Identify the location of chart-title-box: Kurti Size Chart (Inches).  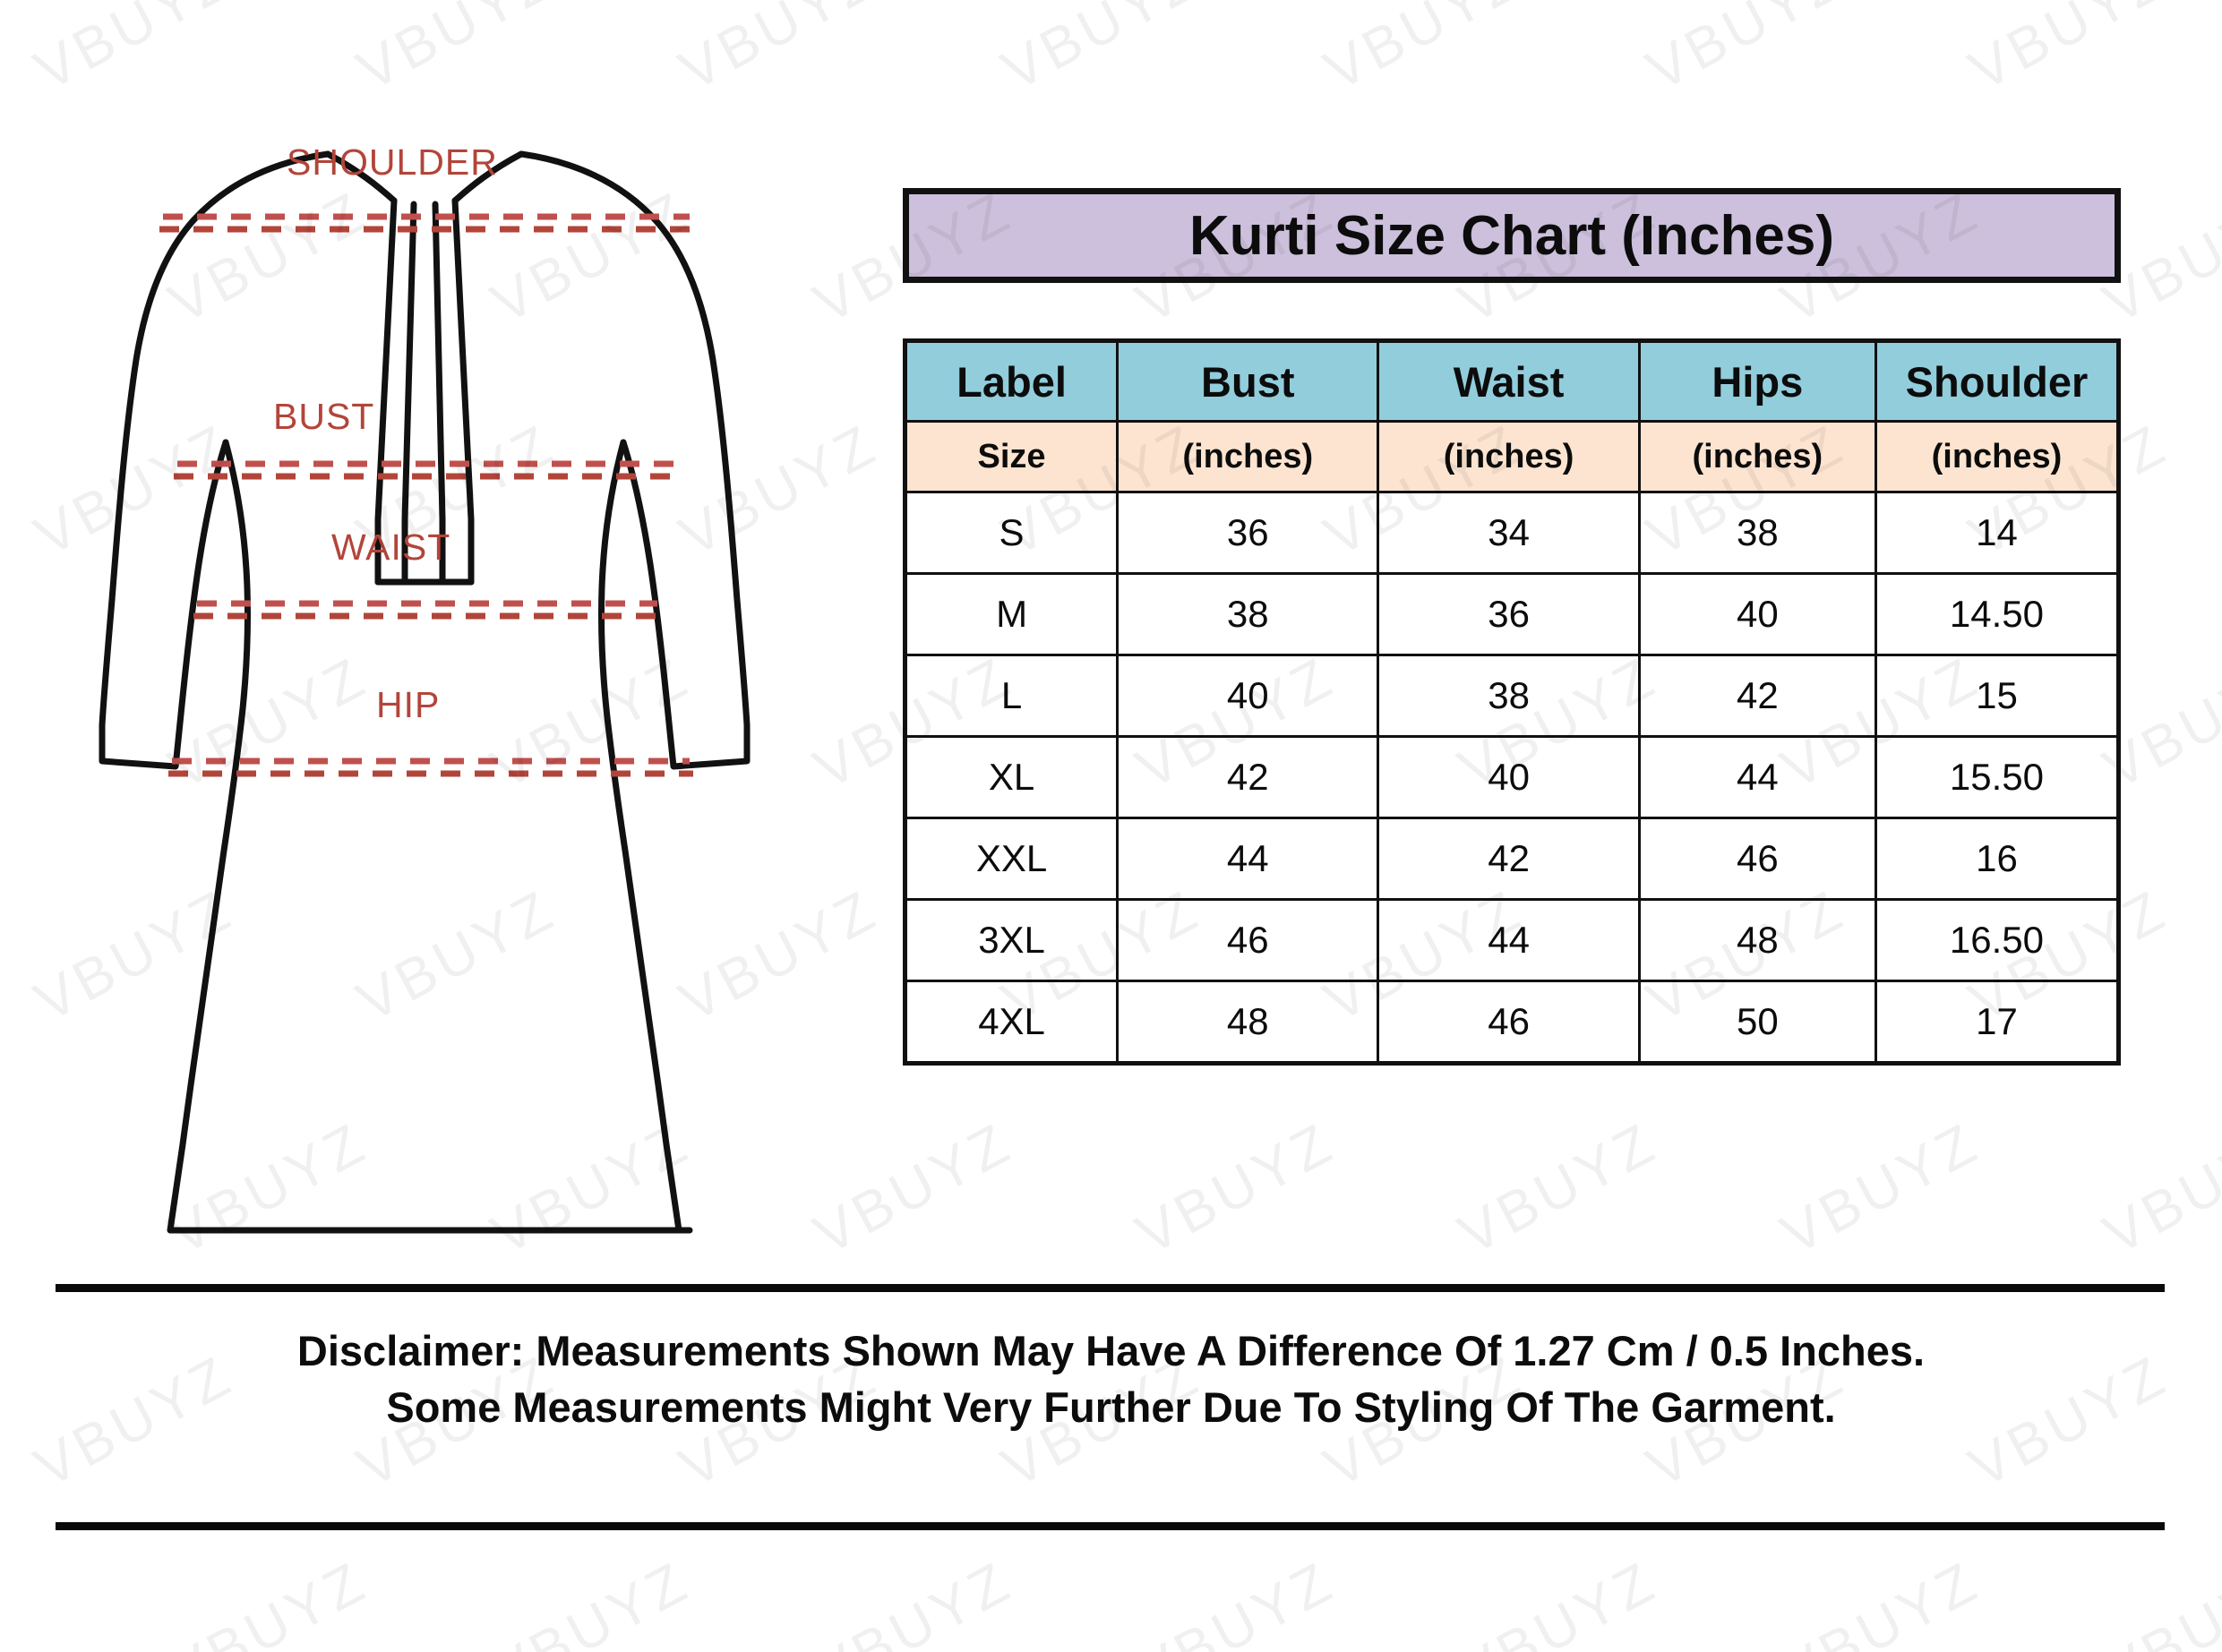
(1512, 235).